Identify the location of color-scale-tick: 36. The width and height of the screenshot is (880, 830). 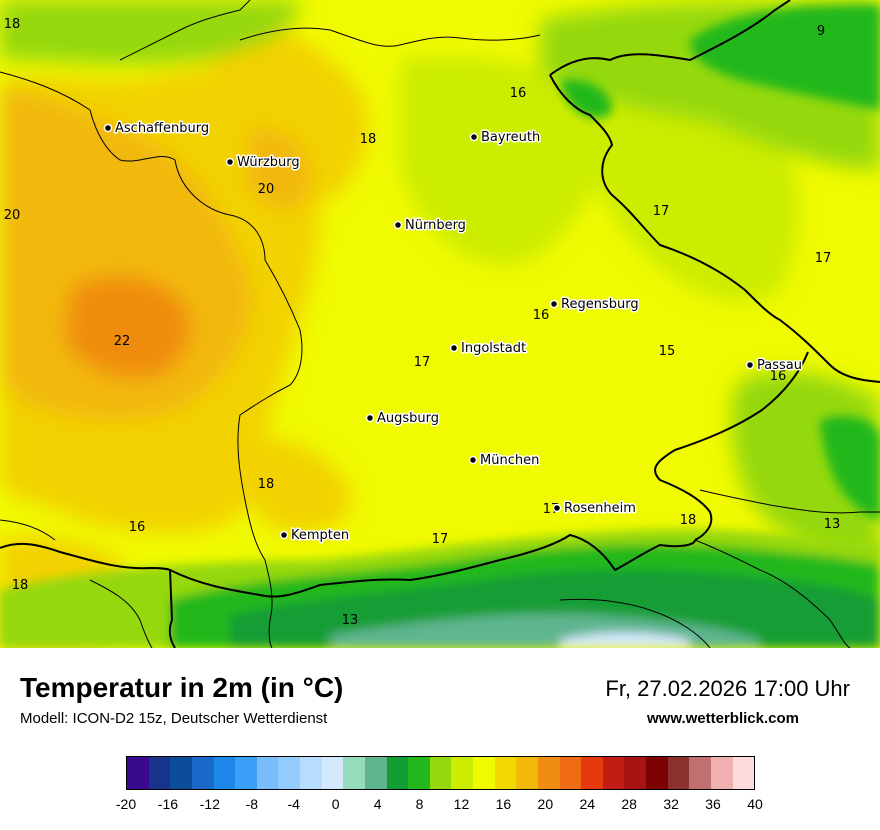
(713, 804).